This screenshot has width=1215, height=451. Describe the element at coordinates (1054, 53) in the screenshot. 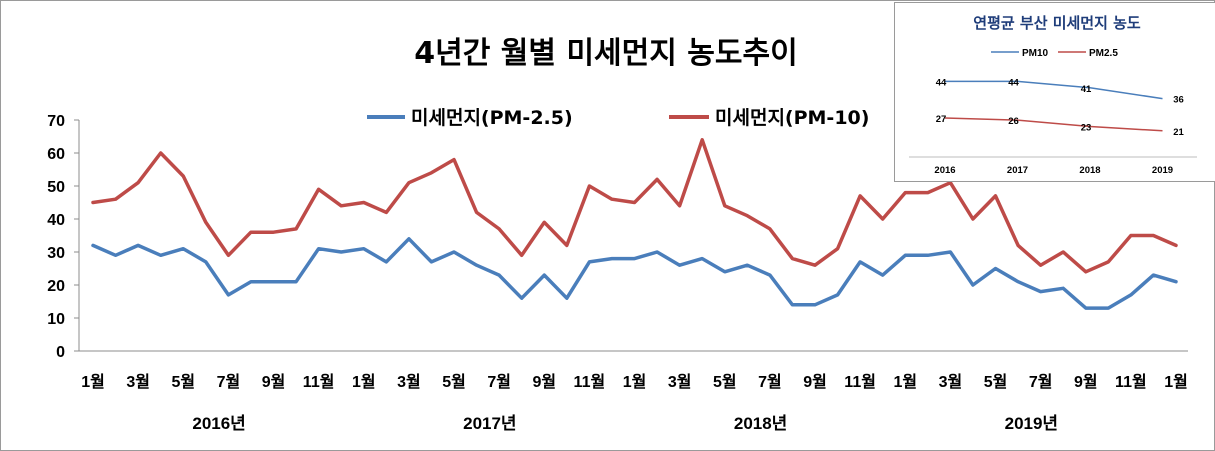

I see `inset-legend: PM10 PM2.5` at that location.